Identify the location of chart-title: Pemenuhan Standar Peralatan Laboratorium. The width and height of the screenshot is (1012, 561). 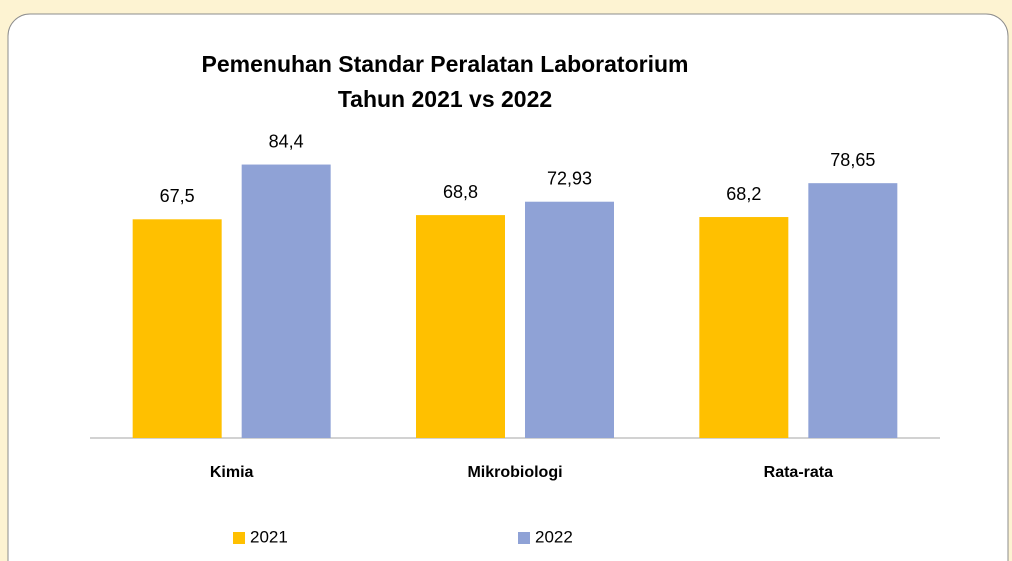
(445, 64).